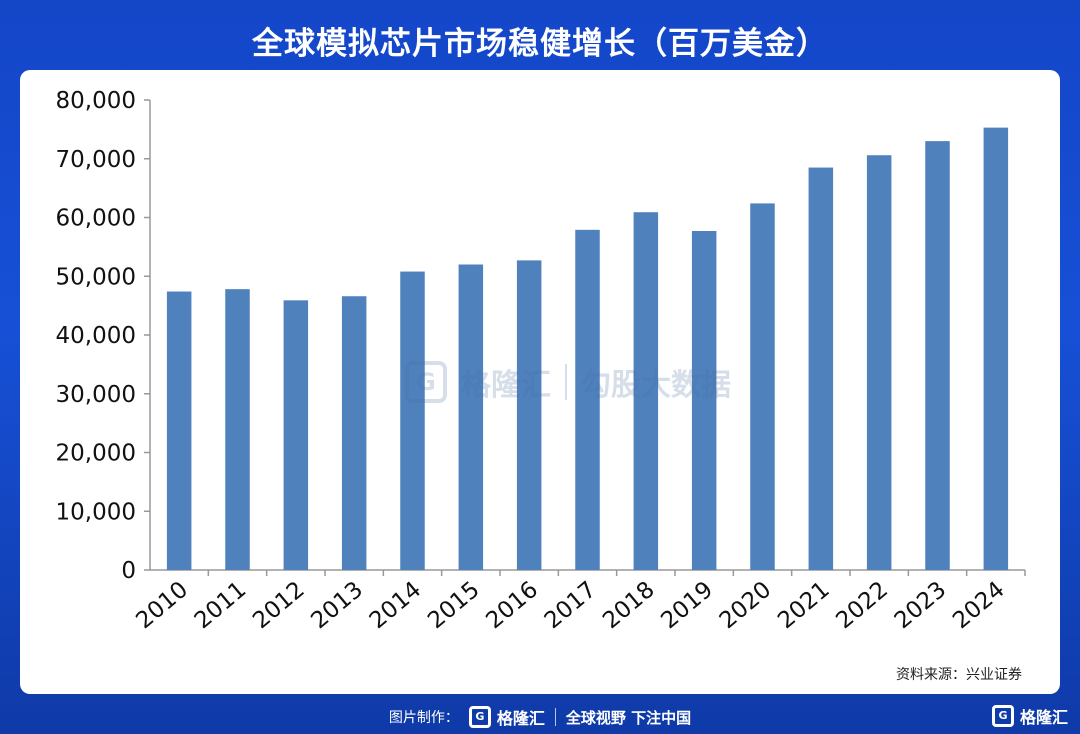 The image size is (1080, 734). Describe the element at coordinates (921, 606) in the screenshot. I see `x-tick-label: 2023` at that location.